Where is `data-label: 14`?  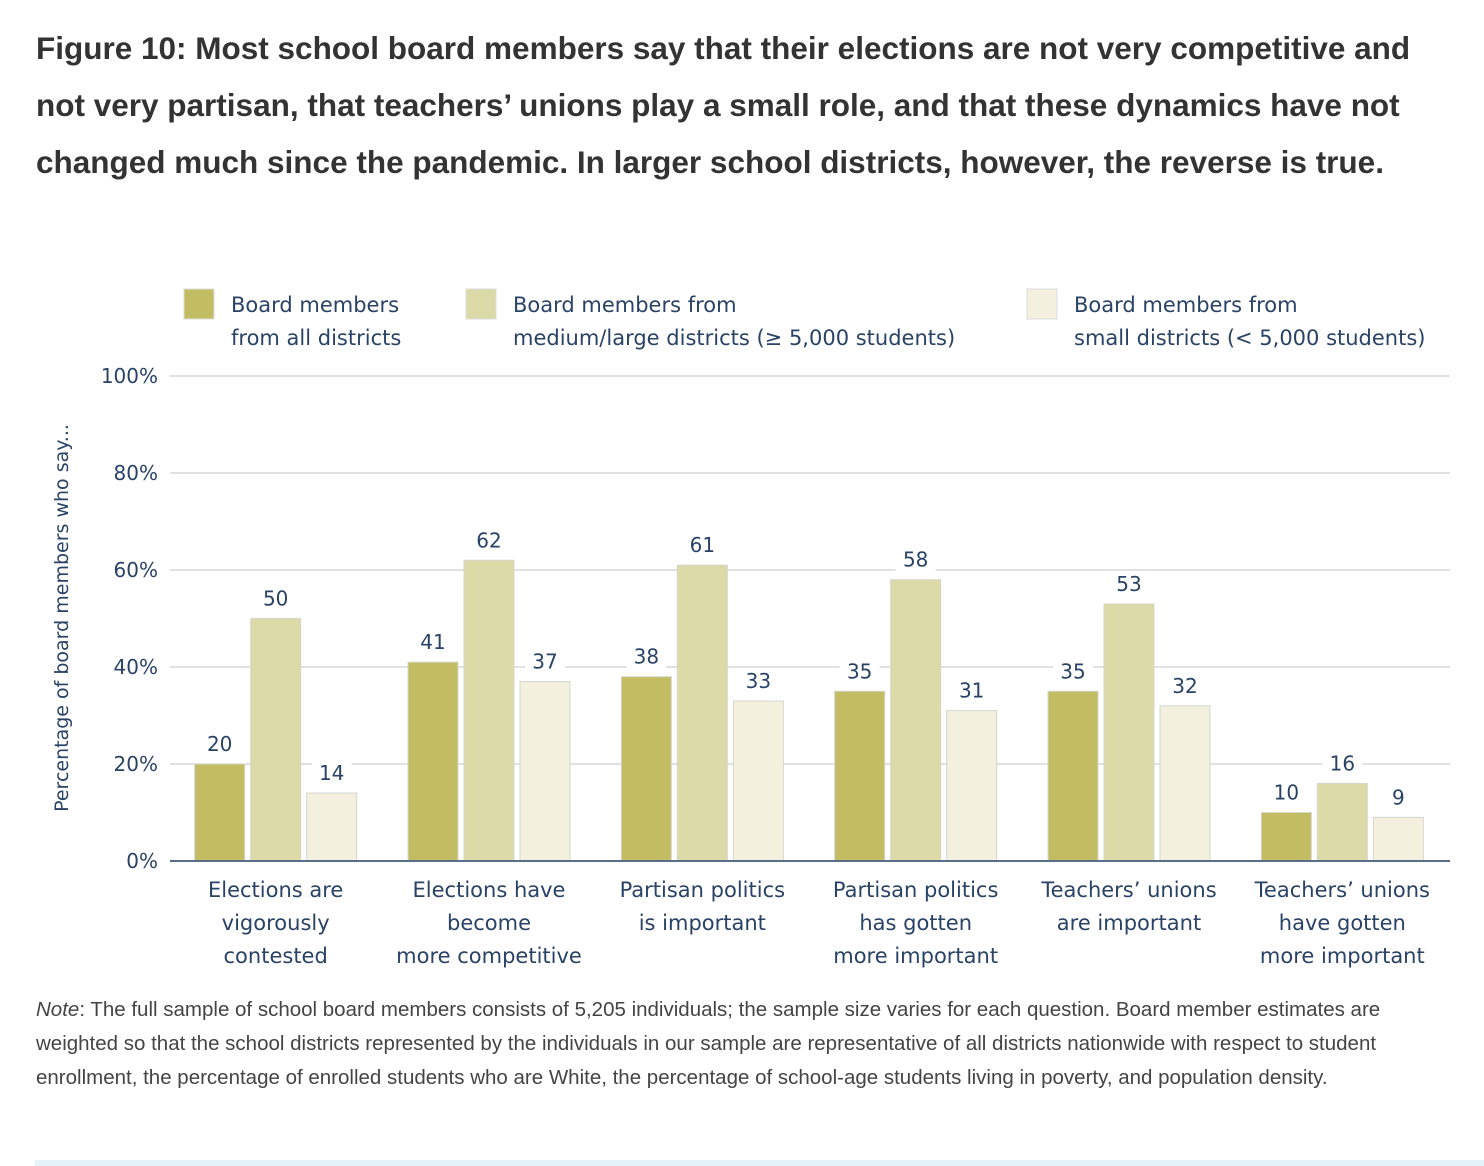
data-label: 14 is located at coordinates (331, 773).